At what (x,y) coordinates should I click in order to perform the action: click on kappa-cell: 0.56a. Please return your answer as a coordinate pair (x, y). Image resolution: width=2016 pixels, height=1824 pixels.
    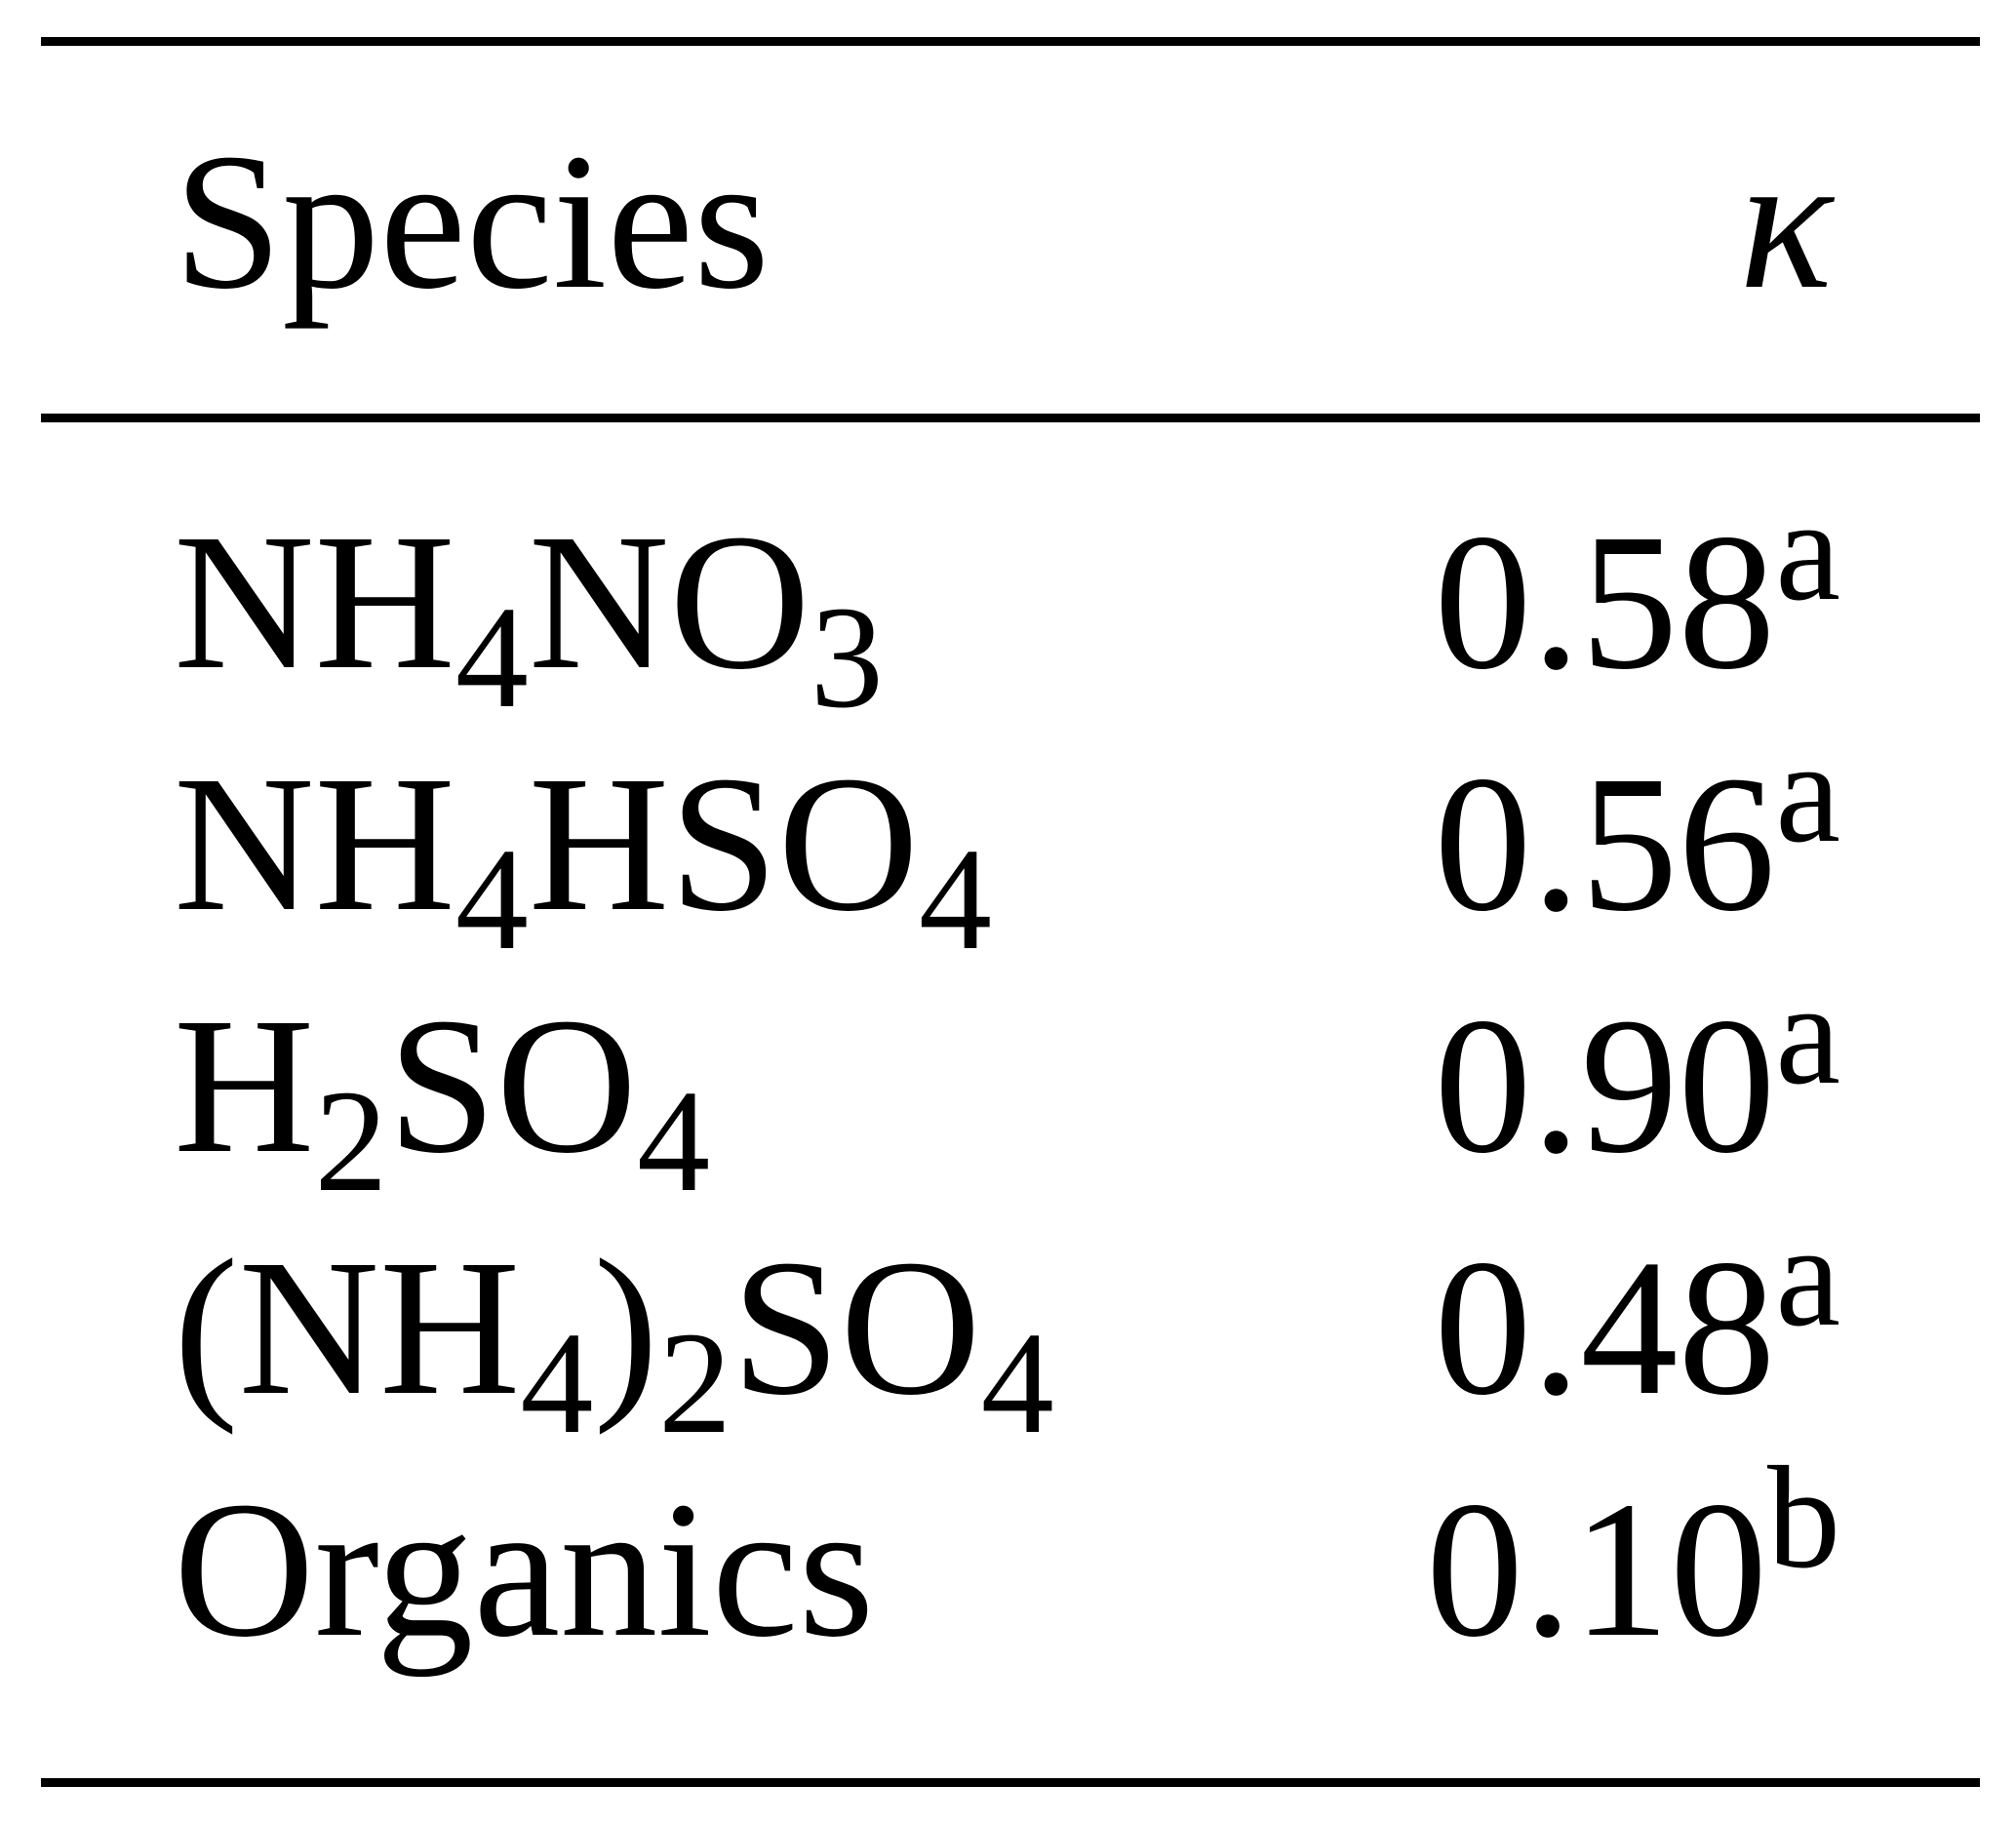
    Looking at the image, I should click on (1637, 830).